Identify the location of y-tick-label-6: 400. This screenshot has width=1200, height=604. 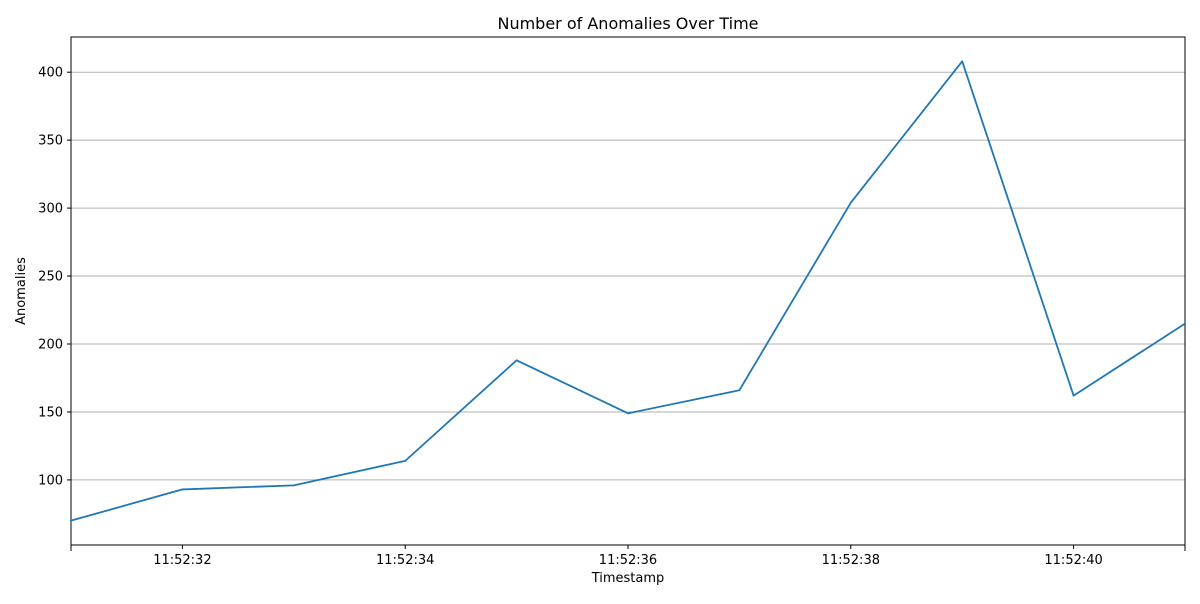
(50, 73).